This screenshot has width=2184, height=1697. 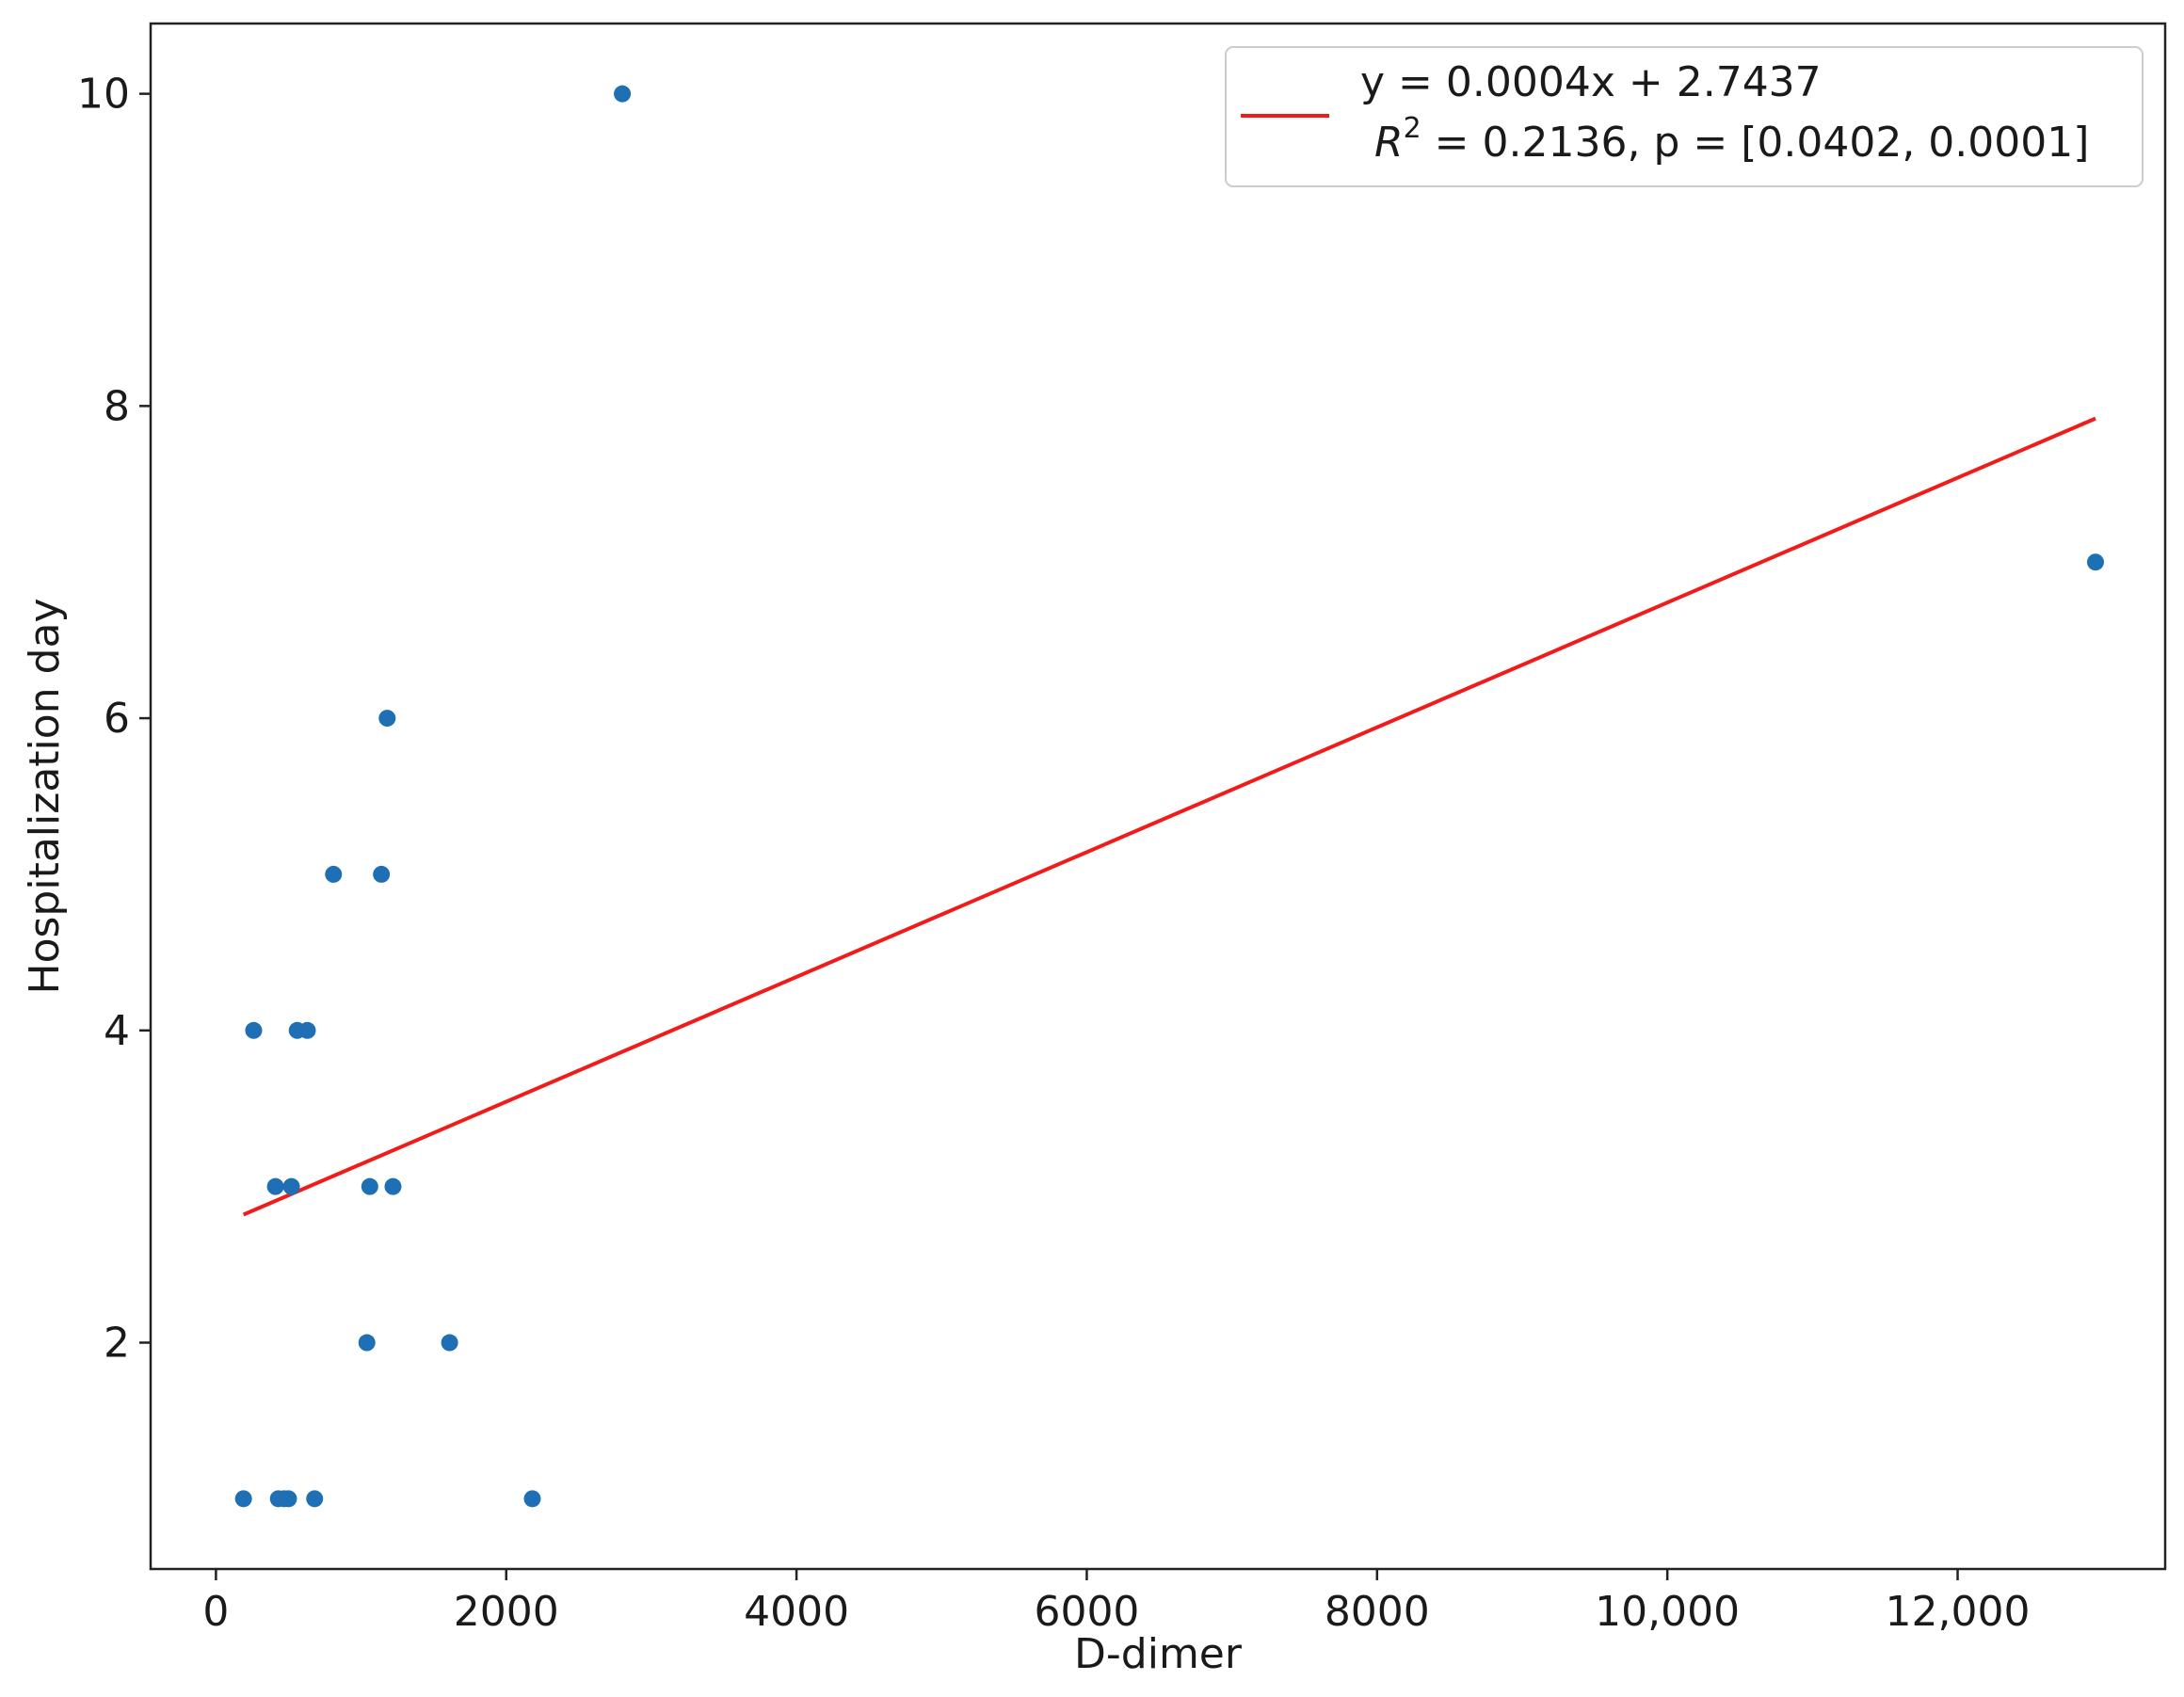 I want to click on legend-r-symbol: R, so click(x=1389, y=143).